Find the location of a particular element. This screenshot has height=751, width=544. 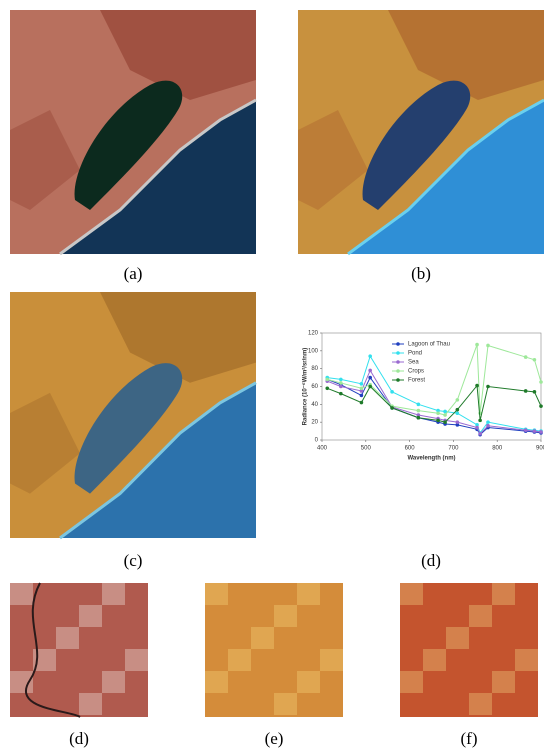

caption: (f) is located at coordinates (469, 738).